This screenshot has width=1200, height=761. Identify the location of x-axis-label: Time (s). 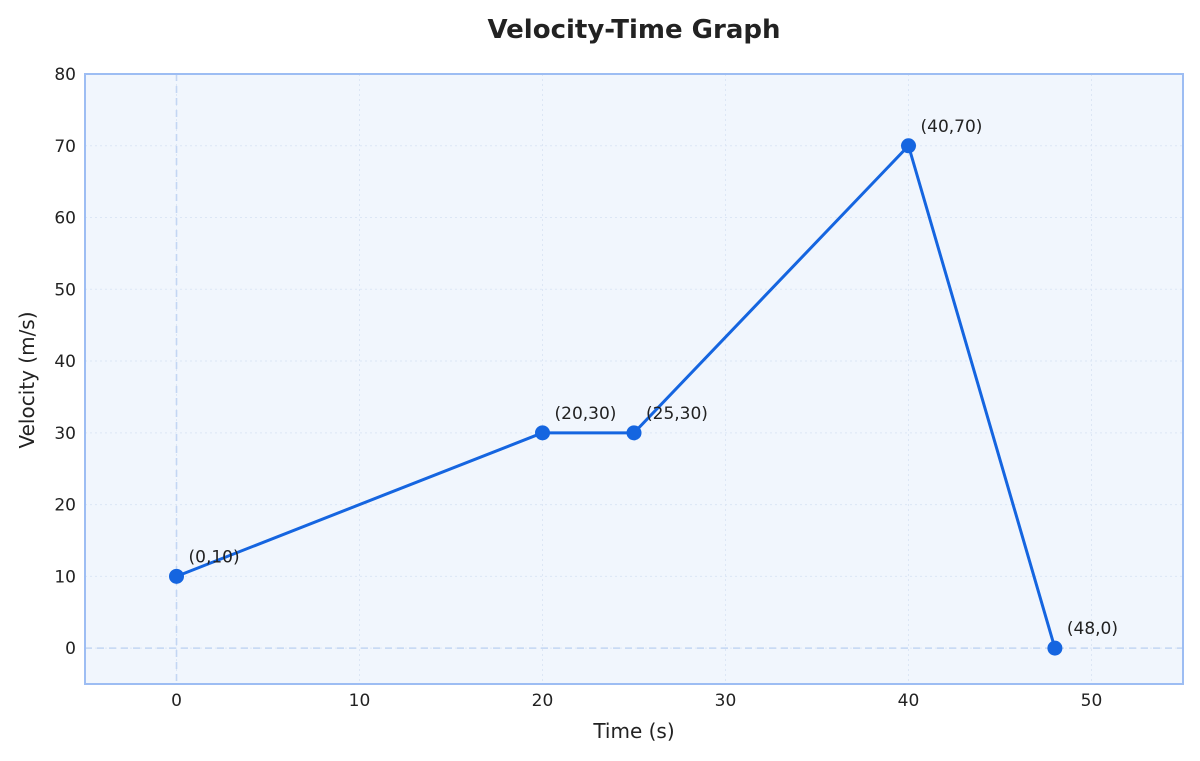
(633, 731).